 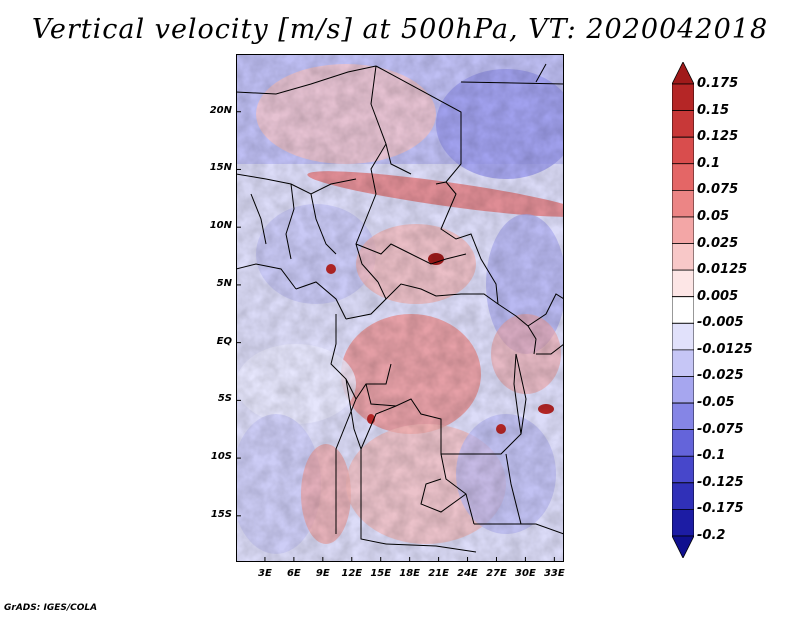 What do you see at coordinates (224, 399) in the screenshot?
I see `lat-tick-label: 5S` at bounding box center [224, 399].